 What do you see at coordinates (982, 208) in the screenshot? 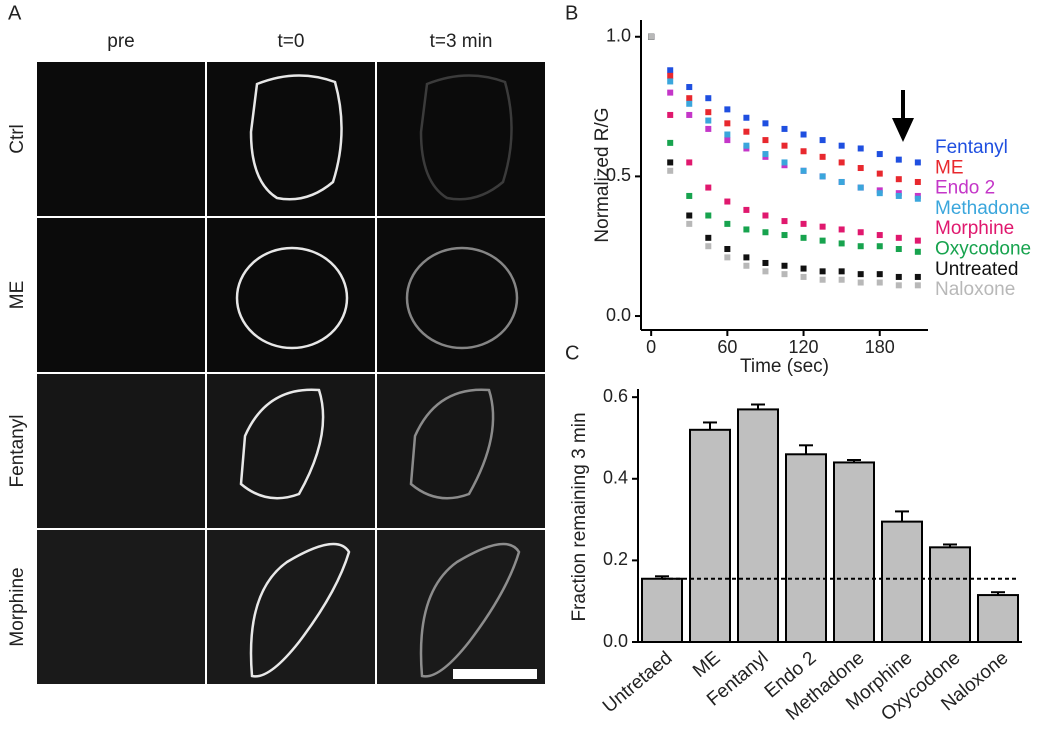
I see `legend-entry: Methadone` at bounding box center [982, 208].